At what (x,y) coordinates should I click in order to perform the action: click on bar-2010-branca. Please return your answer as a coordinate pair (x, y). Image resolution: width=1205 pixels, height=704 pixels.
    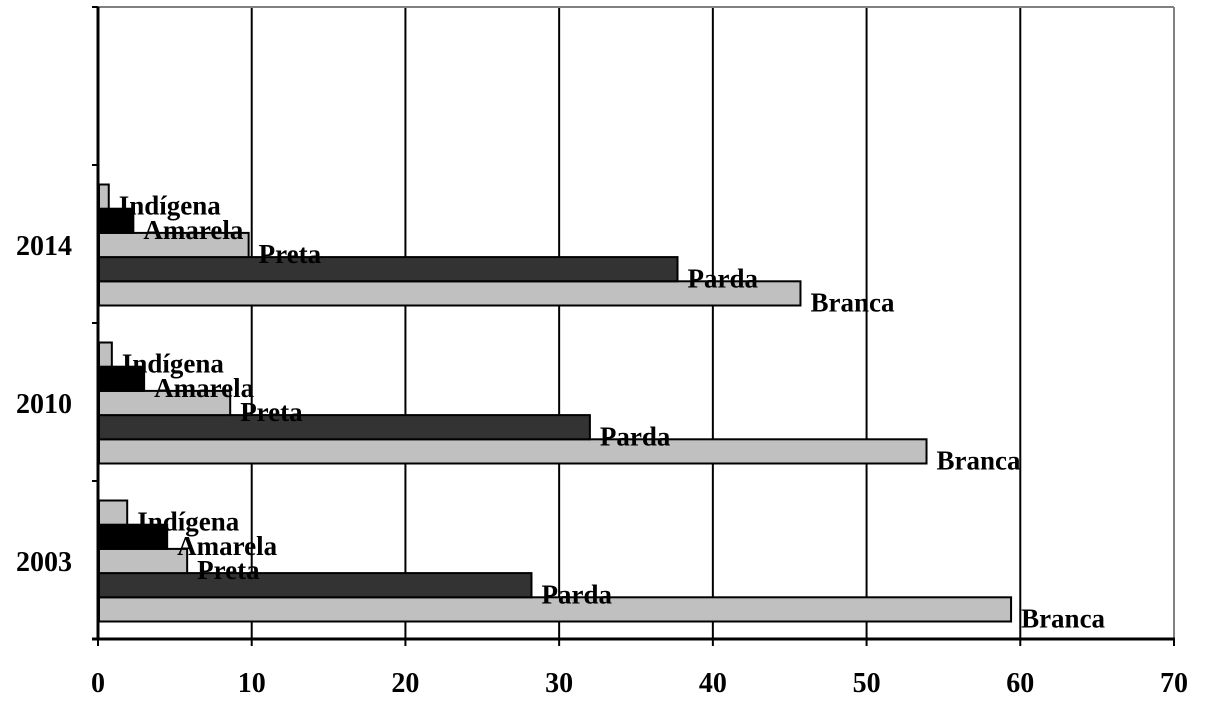
    Looking at the image, I should click on (513, 451).